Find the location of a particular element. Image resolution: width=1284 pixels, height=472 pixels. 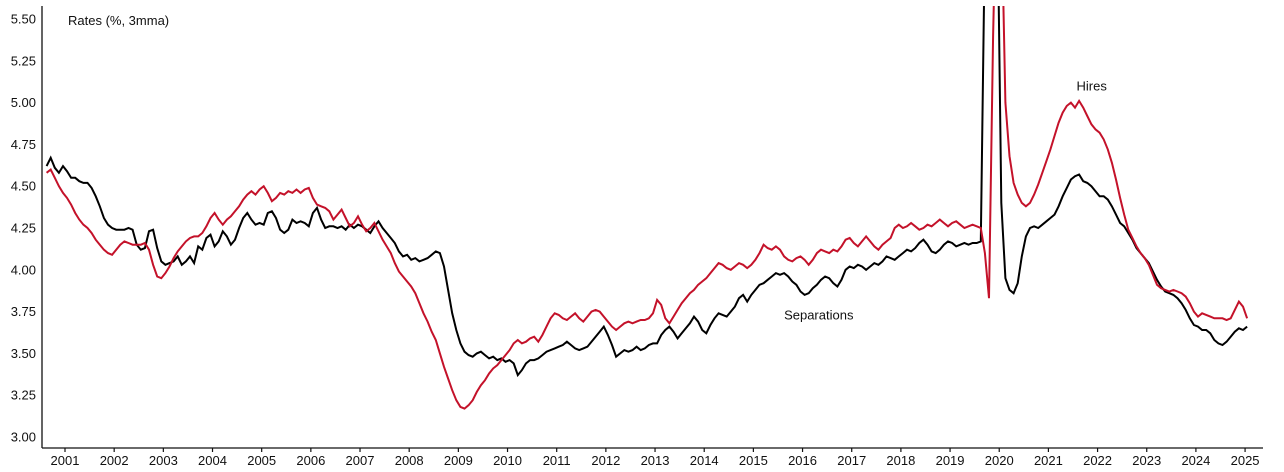

x-tick-label: 2019 is located at coordinates (950, 460).